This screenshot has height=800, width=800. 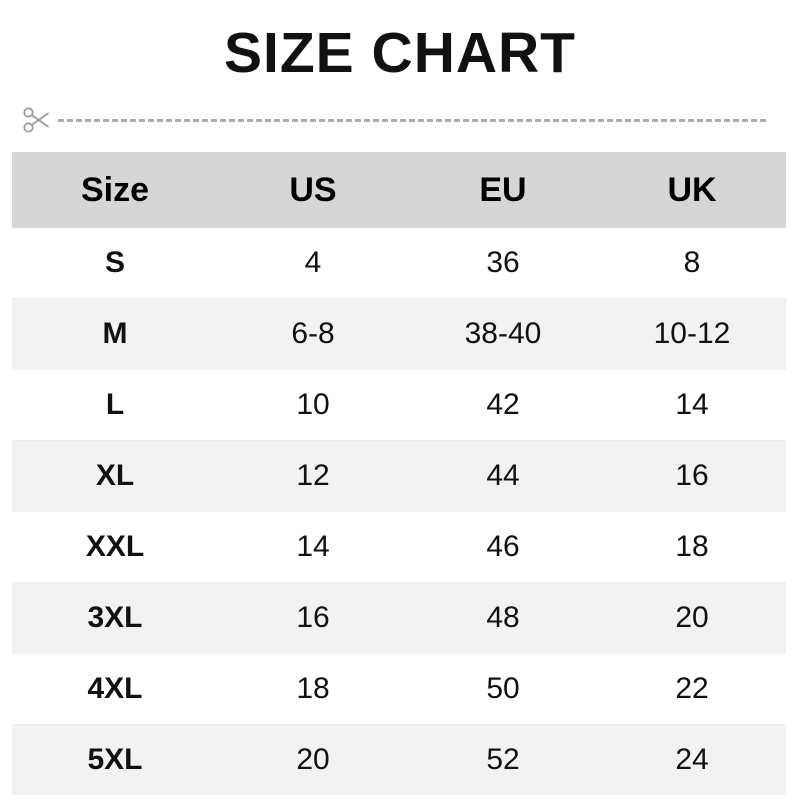 What do you see at coordinates (503, 405) in the screenshot?
I see `cell-eu: 42` at bounding box center [503, 405].